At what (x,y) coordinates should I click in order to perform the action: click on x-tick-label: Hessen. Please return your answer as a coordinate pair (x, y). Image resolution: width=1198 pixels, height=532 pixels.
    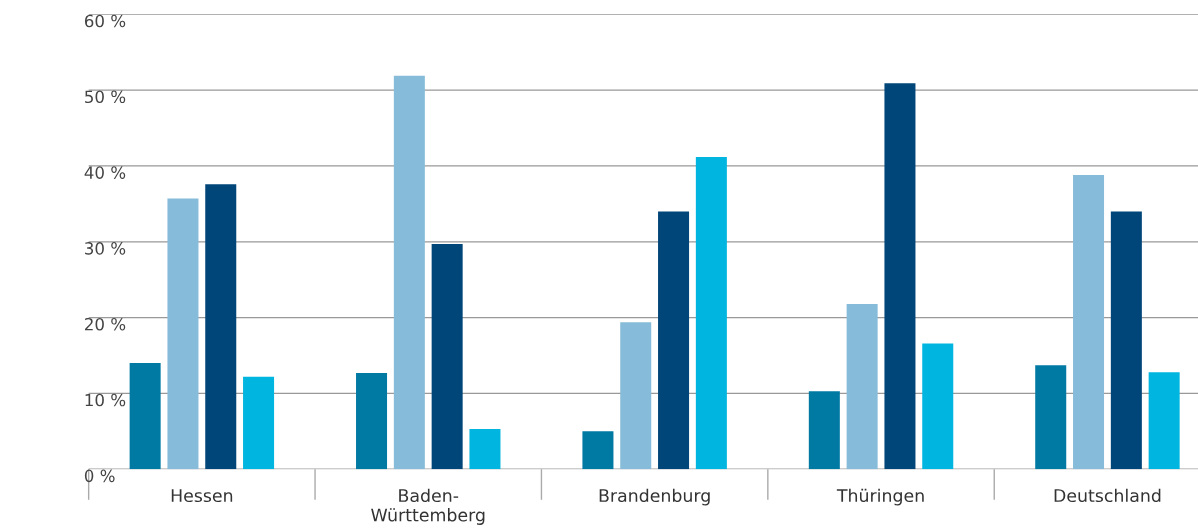
    Looking at the image, I should click on (202, 496).